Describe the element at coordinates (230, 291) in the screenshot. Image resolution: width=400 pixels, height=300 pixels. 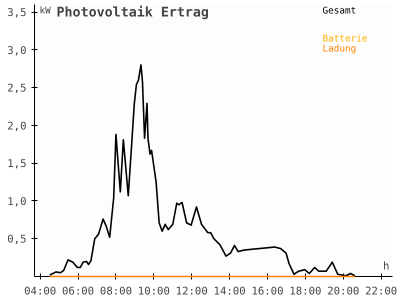
I see `x-tick-label: 14:00` at that location.